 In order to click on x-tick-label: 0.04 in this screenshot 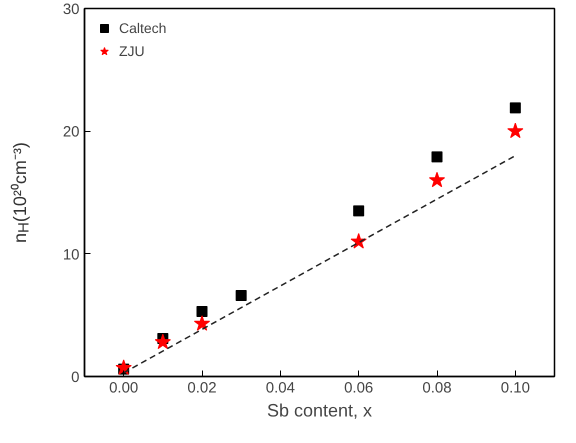, I will do `click(280, 388)`.